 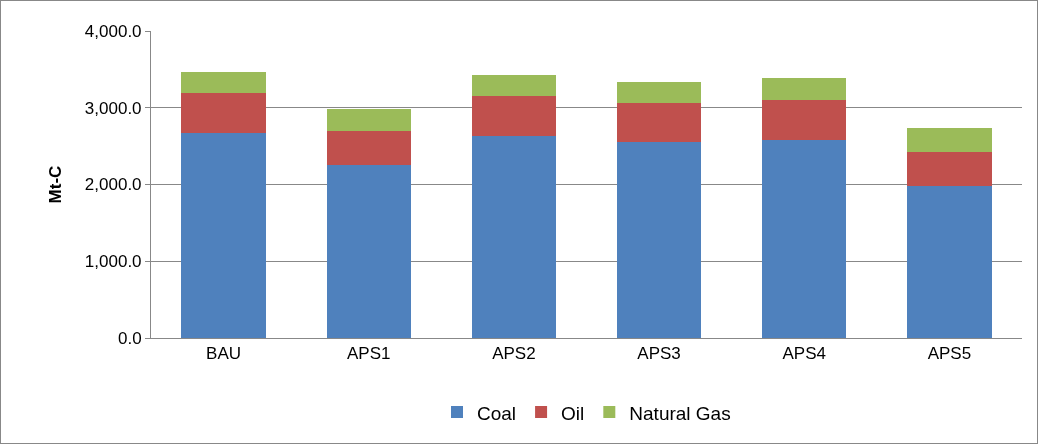 I want to click on y-tick-label: 2,000.0, so click(x=113, y=185).